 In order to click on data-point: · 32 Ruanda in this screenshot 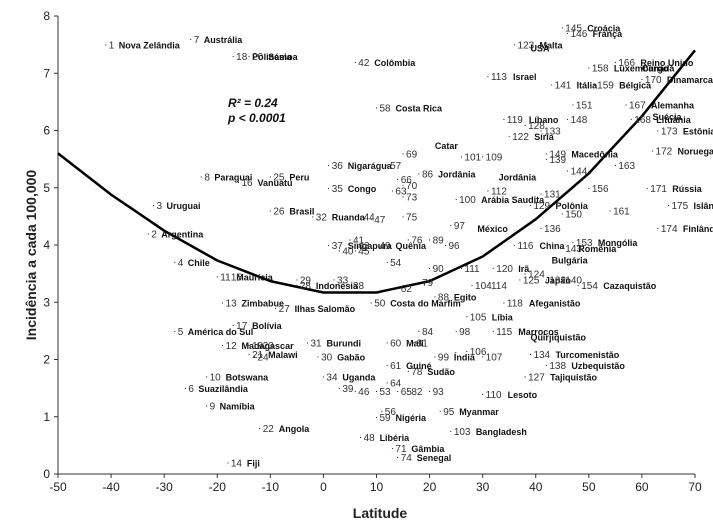, I will do `click(338, 217)`.